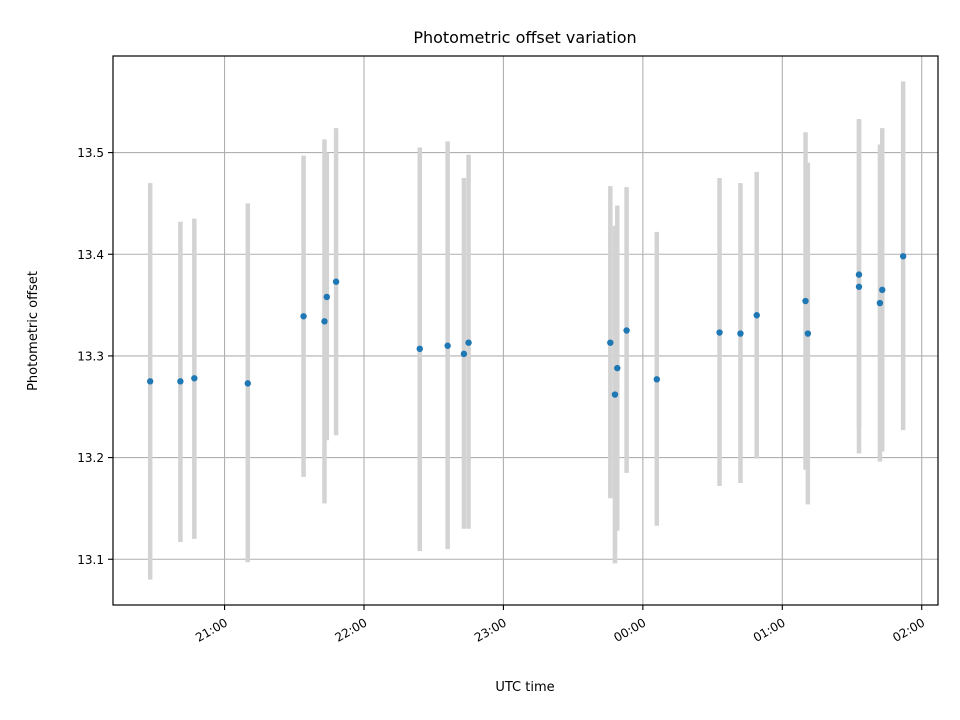 This screenshot has height=720, width=960. I want to click on y-axis-ticks: 13.1 13.2 13.3 13.4 13.5, so click(95, 356).